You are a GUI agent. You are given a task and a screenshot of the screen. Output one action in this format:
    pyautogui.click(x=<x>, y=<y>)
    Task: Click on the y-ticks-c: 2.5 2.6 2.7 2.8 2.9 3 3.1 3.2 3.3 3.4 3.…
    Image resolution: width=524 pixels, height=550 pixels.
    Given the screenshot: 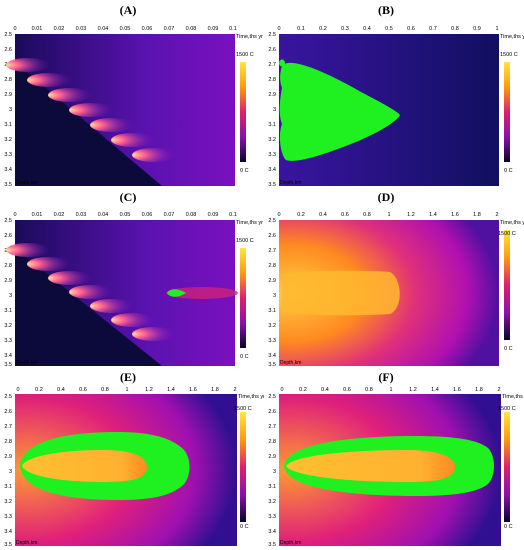 What is the action you would take?
    pyautogui.click(x=8, y=293)
    